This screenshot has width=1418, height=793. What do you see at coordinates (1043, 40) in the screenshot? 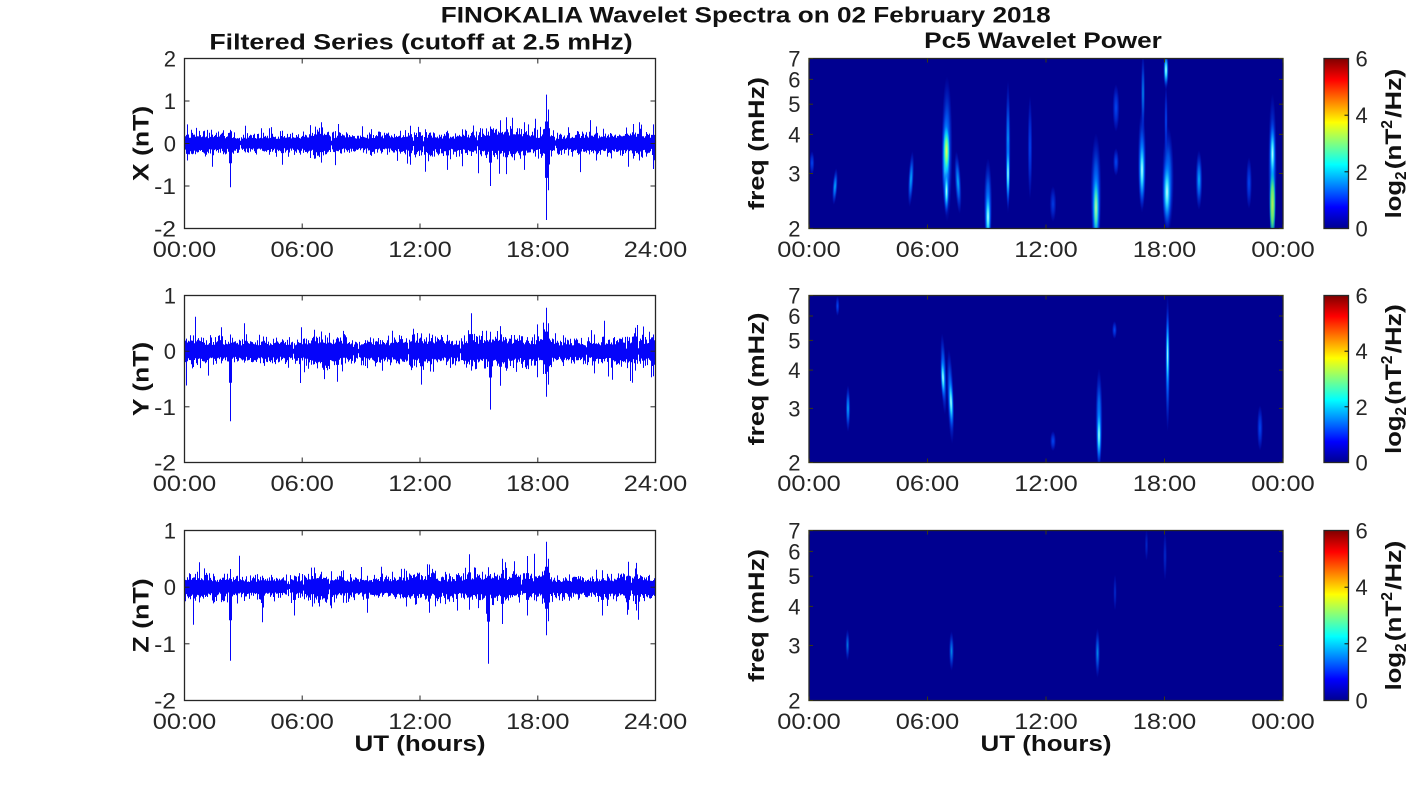
I see `svg-text: Pc5 Wavelet Power` at bounding box center [1043, 40].